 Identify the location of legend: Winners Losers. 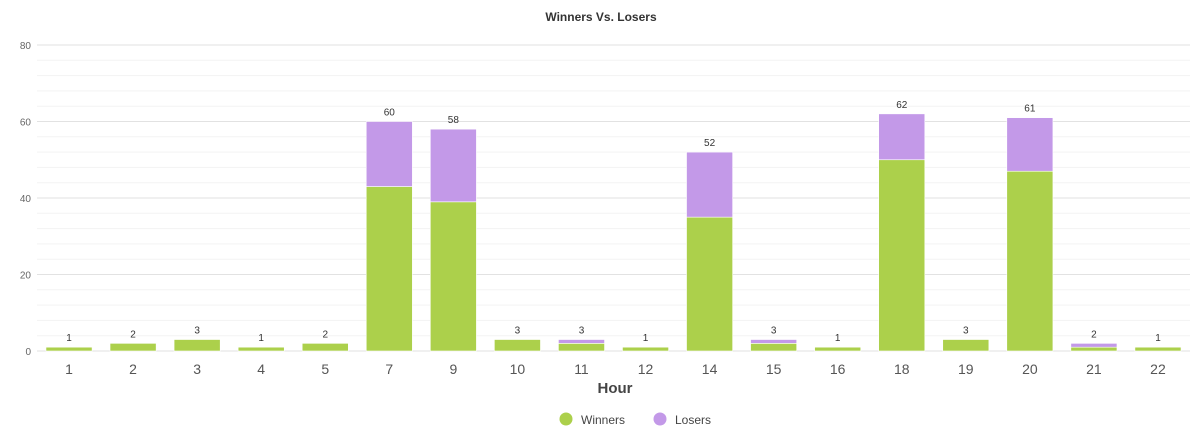
(635, 420).